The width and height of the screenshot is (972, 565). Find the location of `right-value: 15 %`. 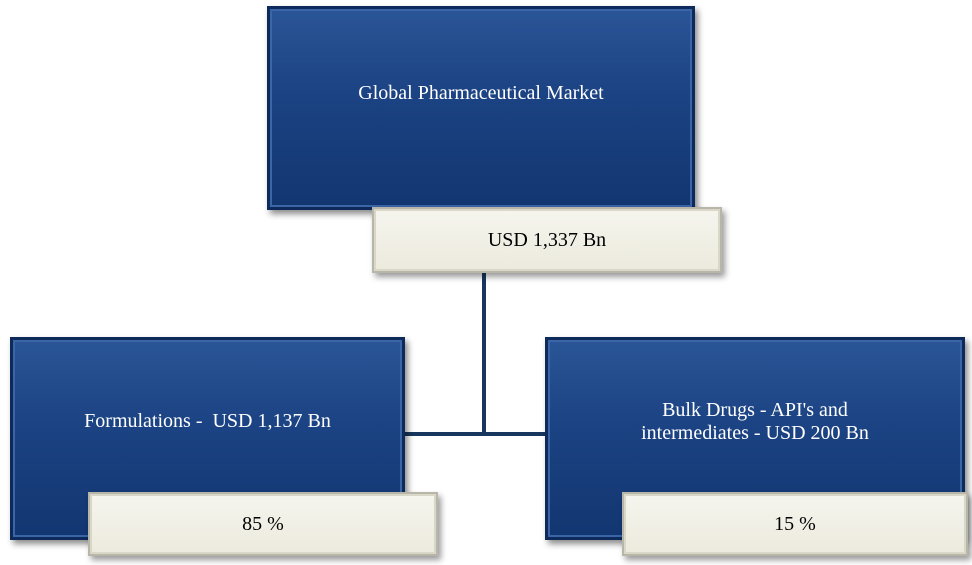

right-value: 15 % is located at coordinates (795, 524).